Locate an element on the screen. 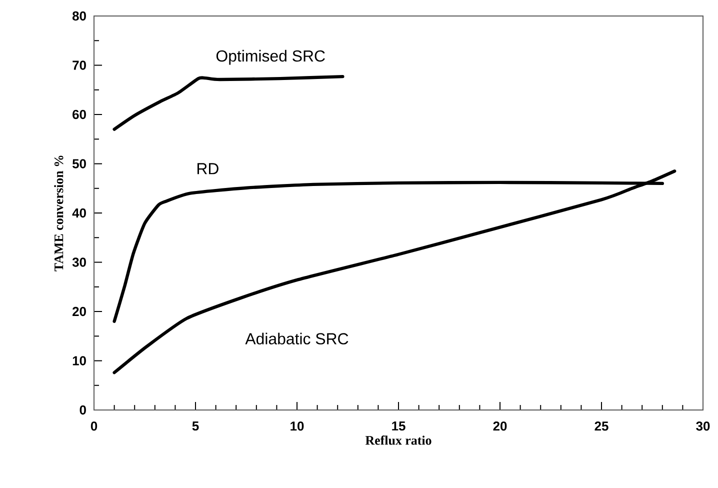 This screenshot has height=488, width=718. line-series is located at coordinates (228, 102).